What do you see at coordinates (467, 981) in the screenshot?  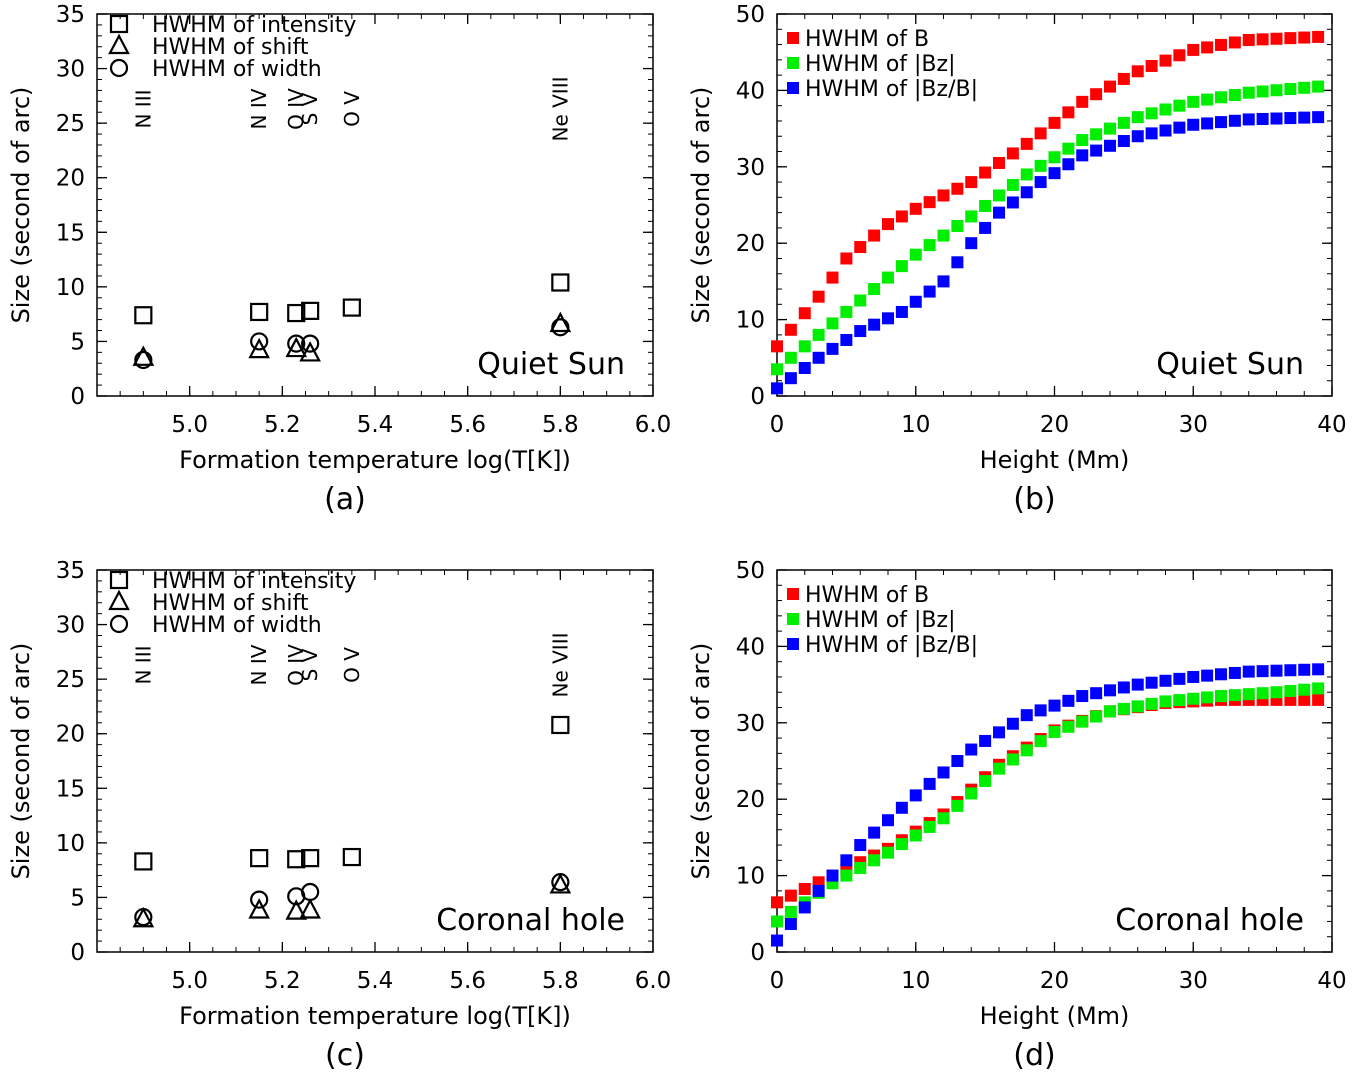 I see `x-tick-label: 5.6` at bounding box center [467, 981].